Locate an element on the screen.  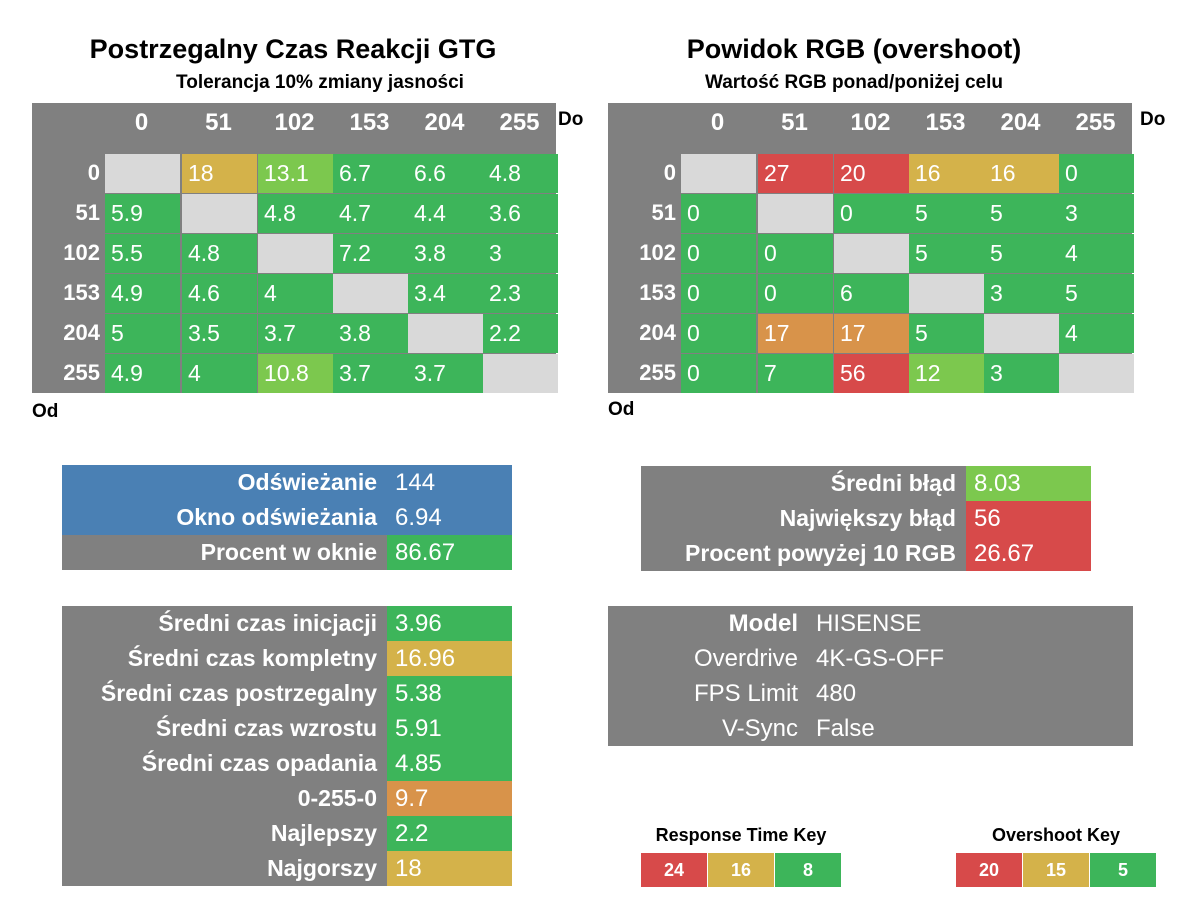
gtg-col-header: 204 is located at coordinates (444, 122).